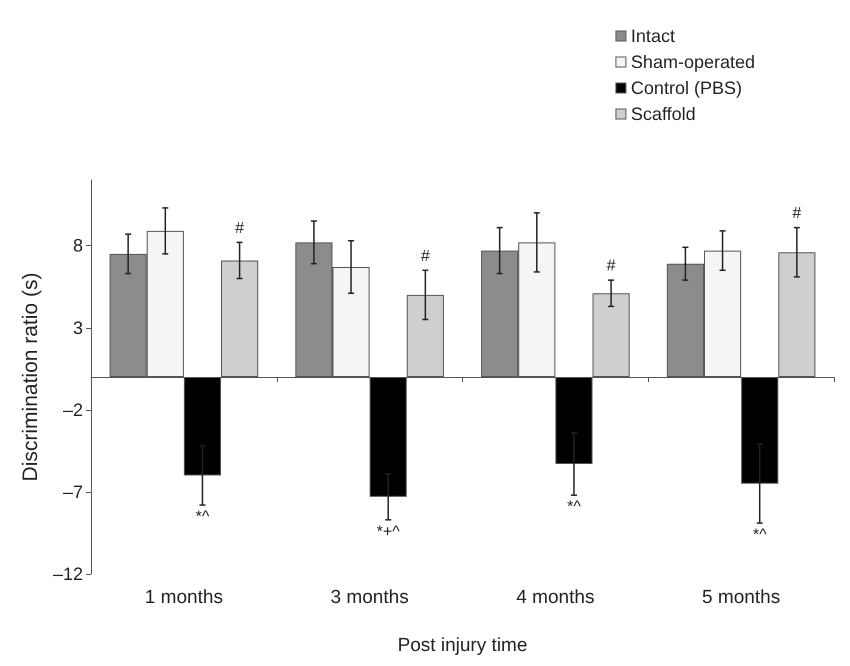 The width and height of the screenshot is (850, 666). Describe the element at coordinates (686, 88) in the screenshot. I see `legend-label: Control (PBS)` at that location.